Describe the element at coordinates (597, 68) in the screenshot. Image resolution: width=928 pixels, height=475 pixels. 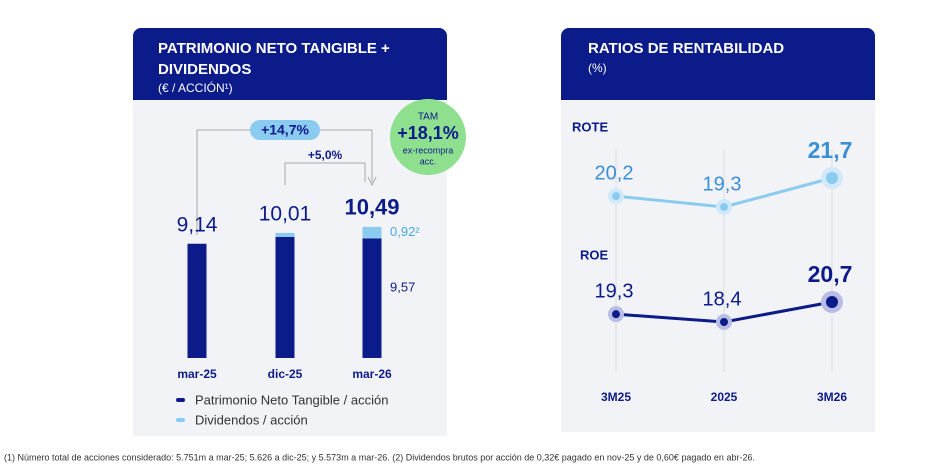
I see `subtitle: (%)` at that location.